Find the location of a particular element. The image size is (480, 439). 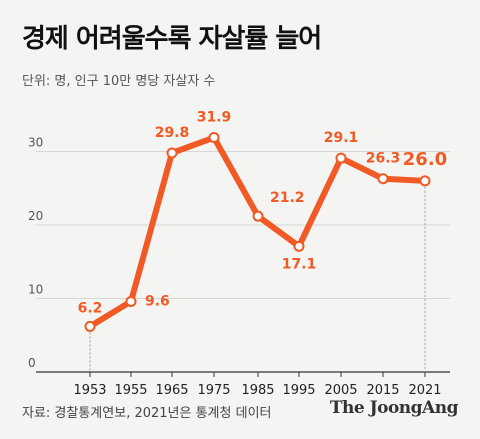

data-label: 29.8 is located at coordinates (172, 133).